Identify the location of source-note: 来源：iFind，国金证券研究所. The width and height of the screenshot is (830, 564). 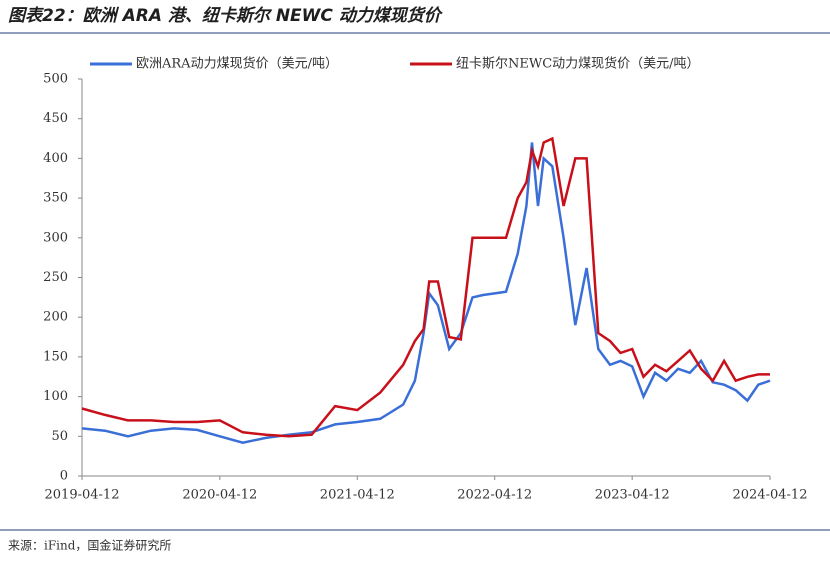
(89, 545).